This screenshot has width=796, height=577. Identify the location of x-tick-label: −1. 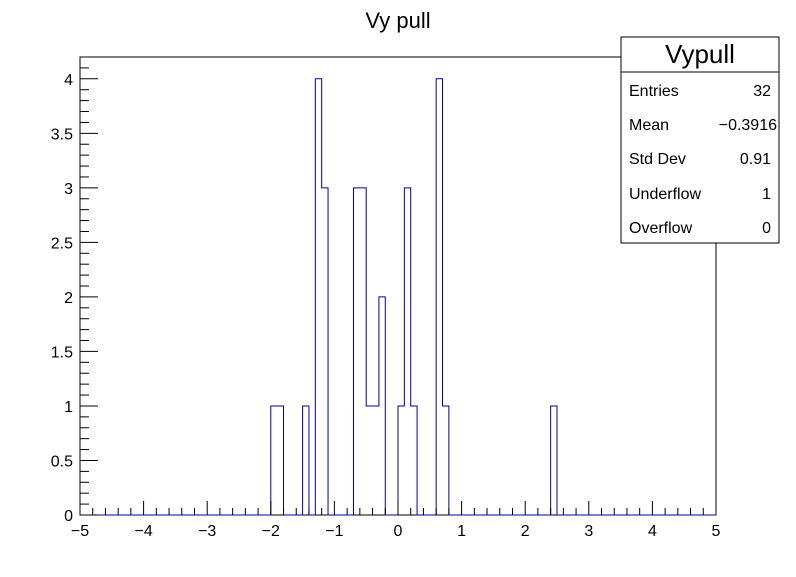
(334, 531).